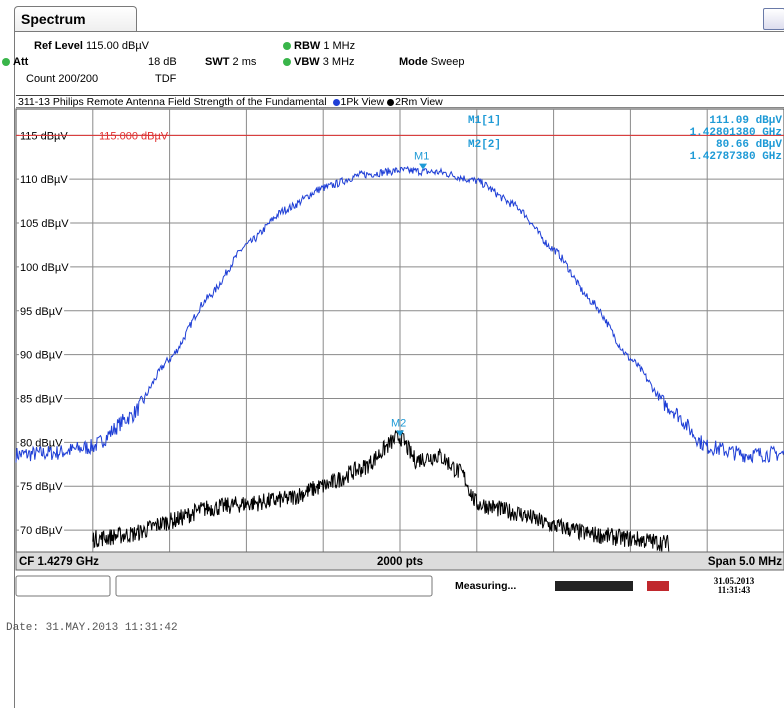  I want to click on ref-level-value: 115.00 dBµV, so click(117, 46).